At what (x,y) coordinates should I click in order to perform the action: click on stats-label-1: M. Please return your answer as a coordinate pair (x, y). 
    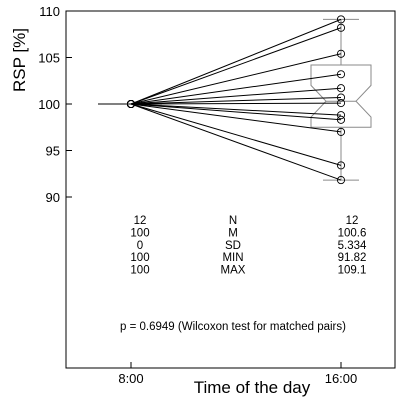
    Looking at the image, I should click on (233, 233).